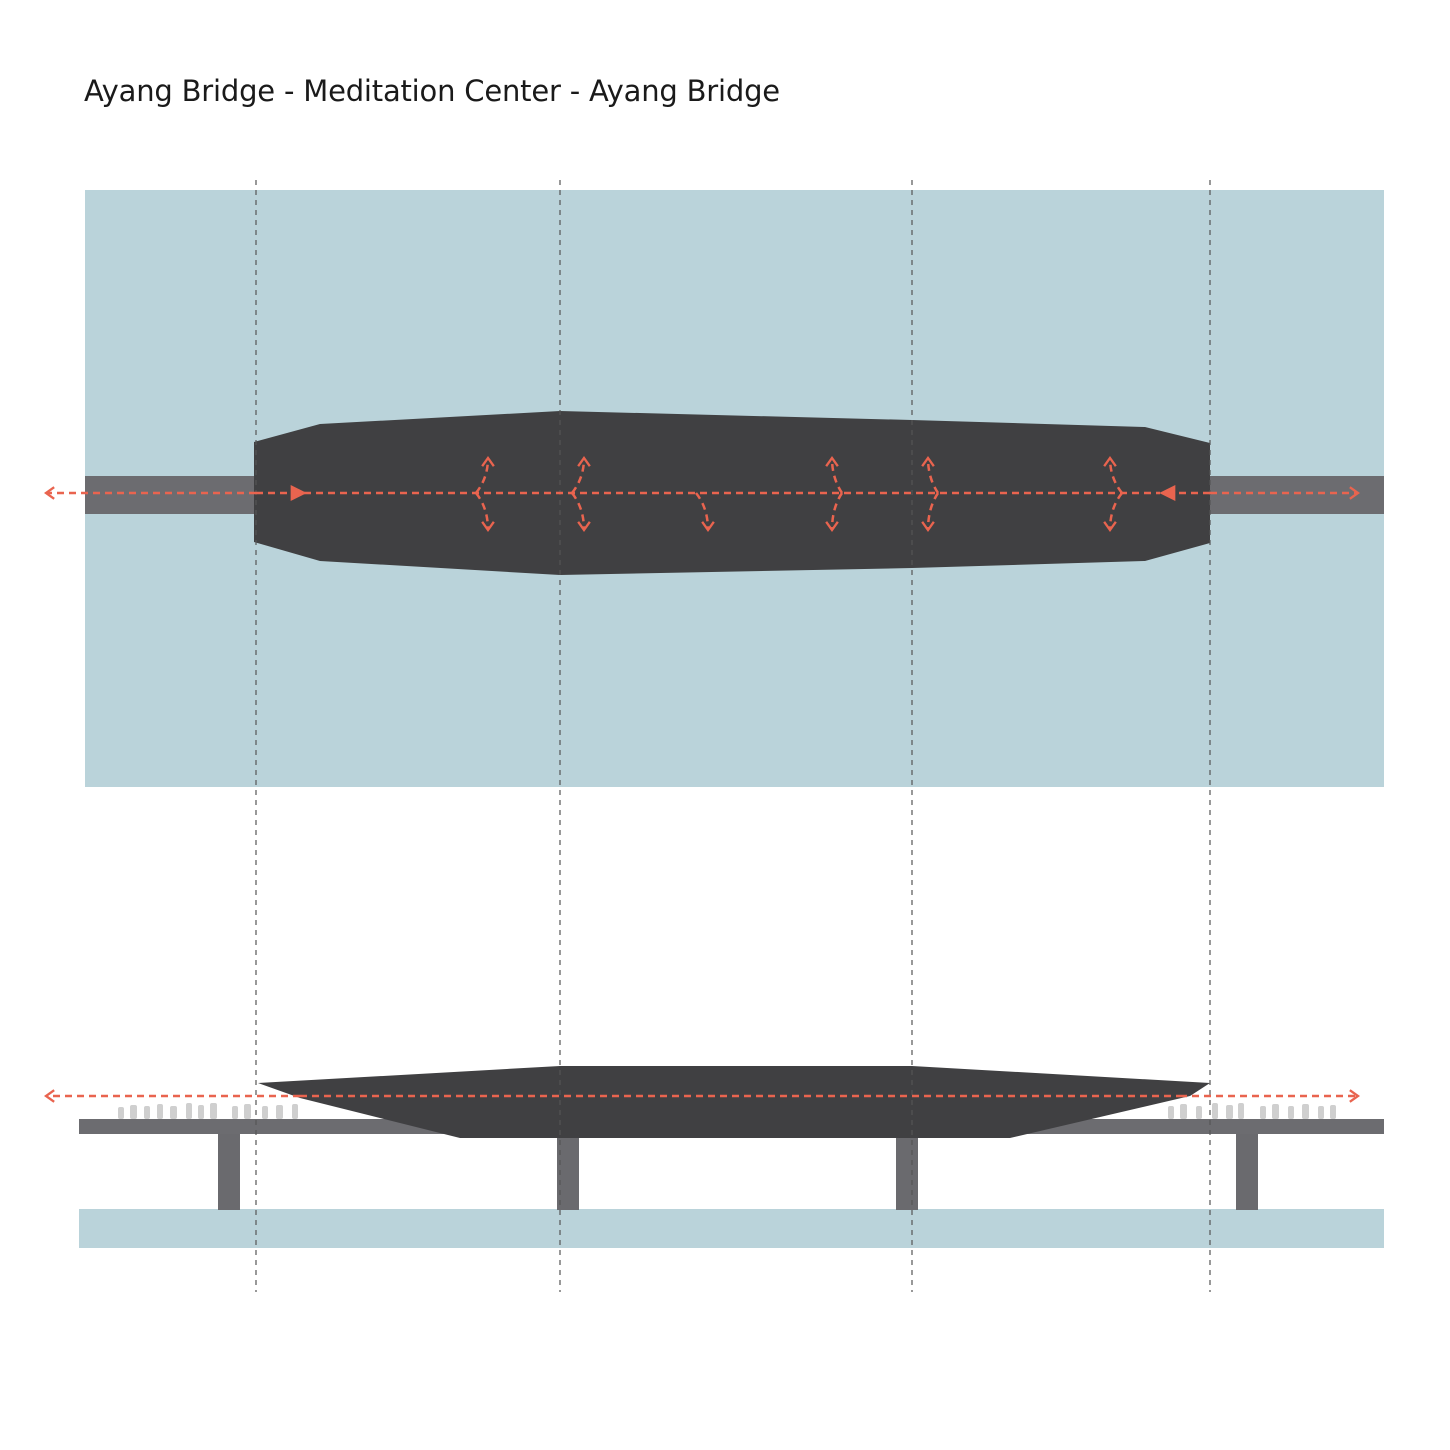 The image size is (1450, 1450). I want to click on bridge-deck-left-plan, so click(171, 495).